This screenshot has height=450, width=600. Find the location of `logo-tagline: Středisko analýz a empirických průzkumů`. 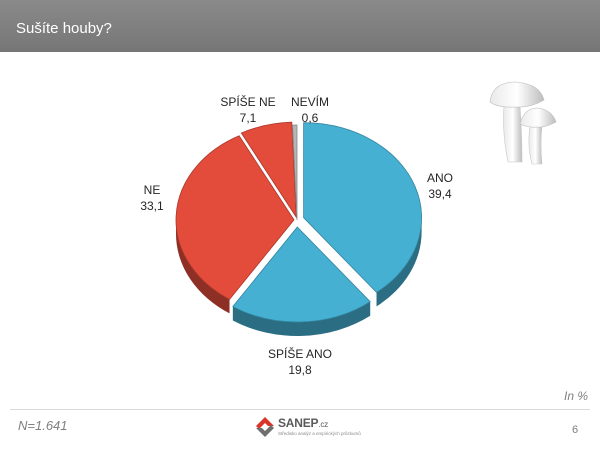

logo-tagline: Středisko analýz a empirických průzkumů is located at coordinates (319, 433).